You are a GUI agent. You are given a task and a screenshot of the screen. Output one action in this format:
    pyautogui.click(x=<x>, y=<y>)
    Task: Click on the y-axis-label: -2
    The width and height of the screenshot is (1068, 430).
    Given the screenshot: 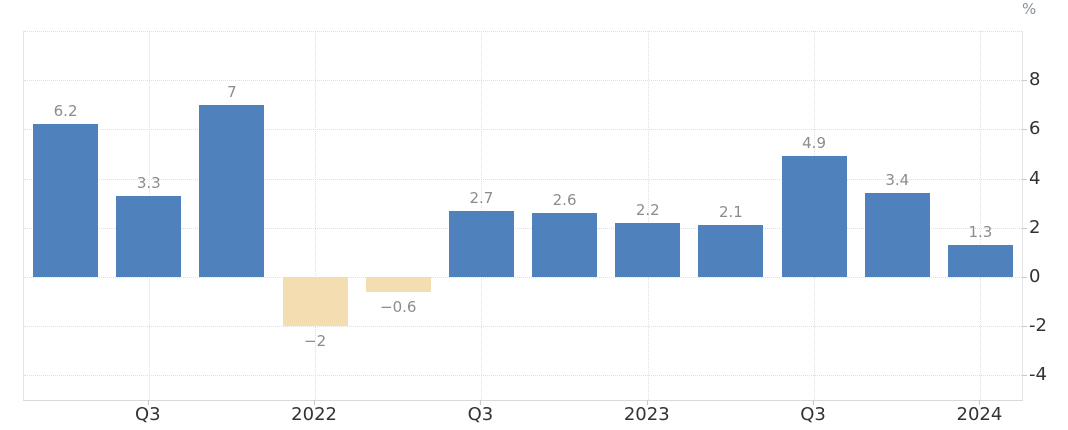 What is the action you would take?
    pyautogui.click(x=1038, y=326)
    